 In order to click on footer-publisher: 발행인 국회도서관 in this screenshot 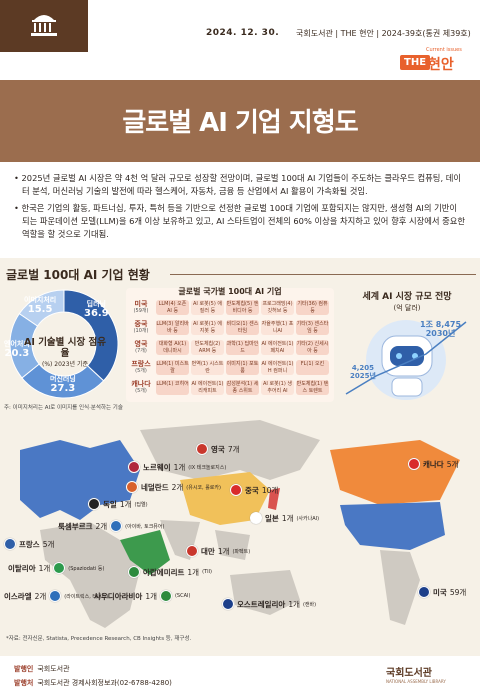, I will do `click(42, 669)`.